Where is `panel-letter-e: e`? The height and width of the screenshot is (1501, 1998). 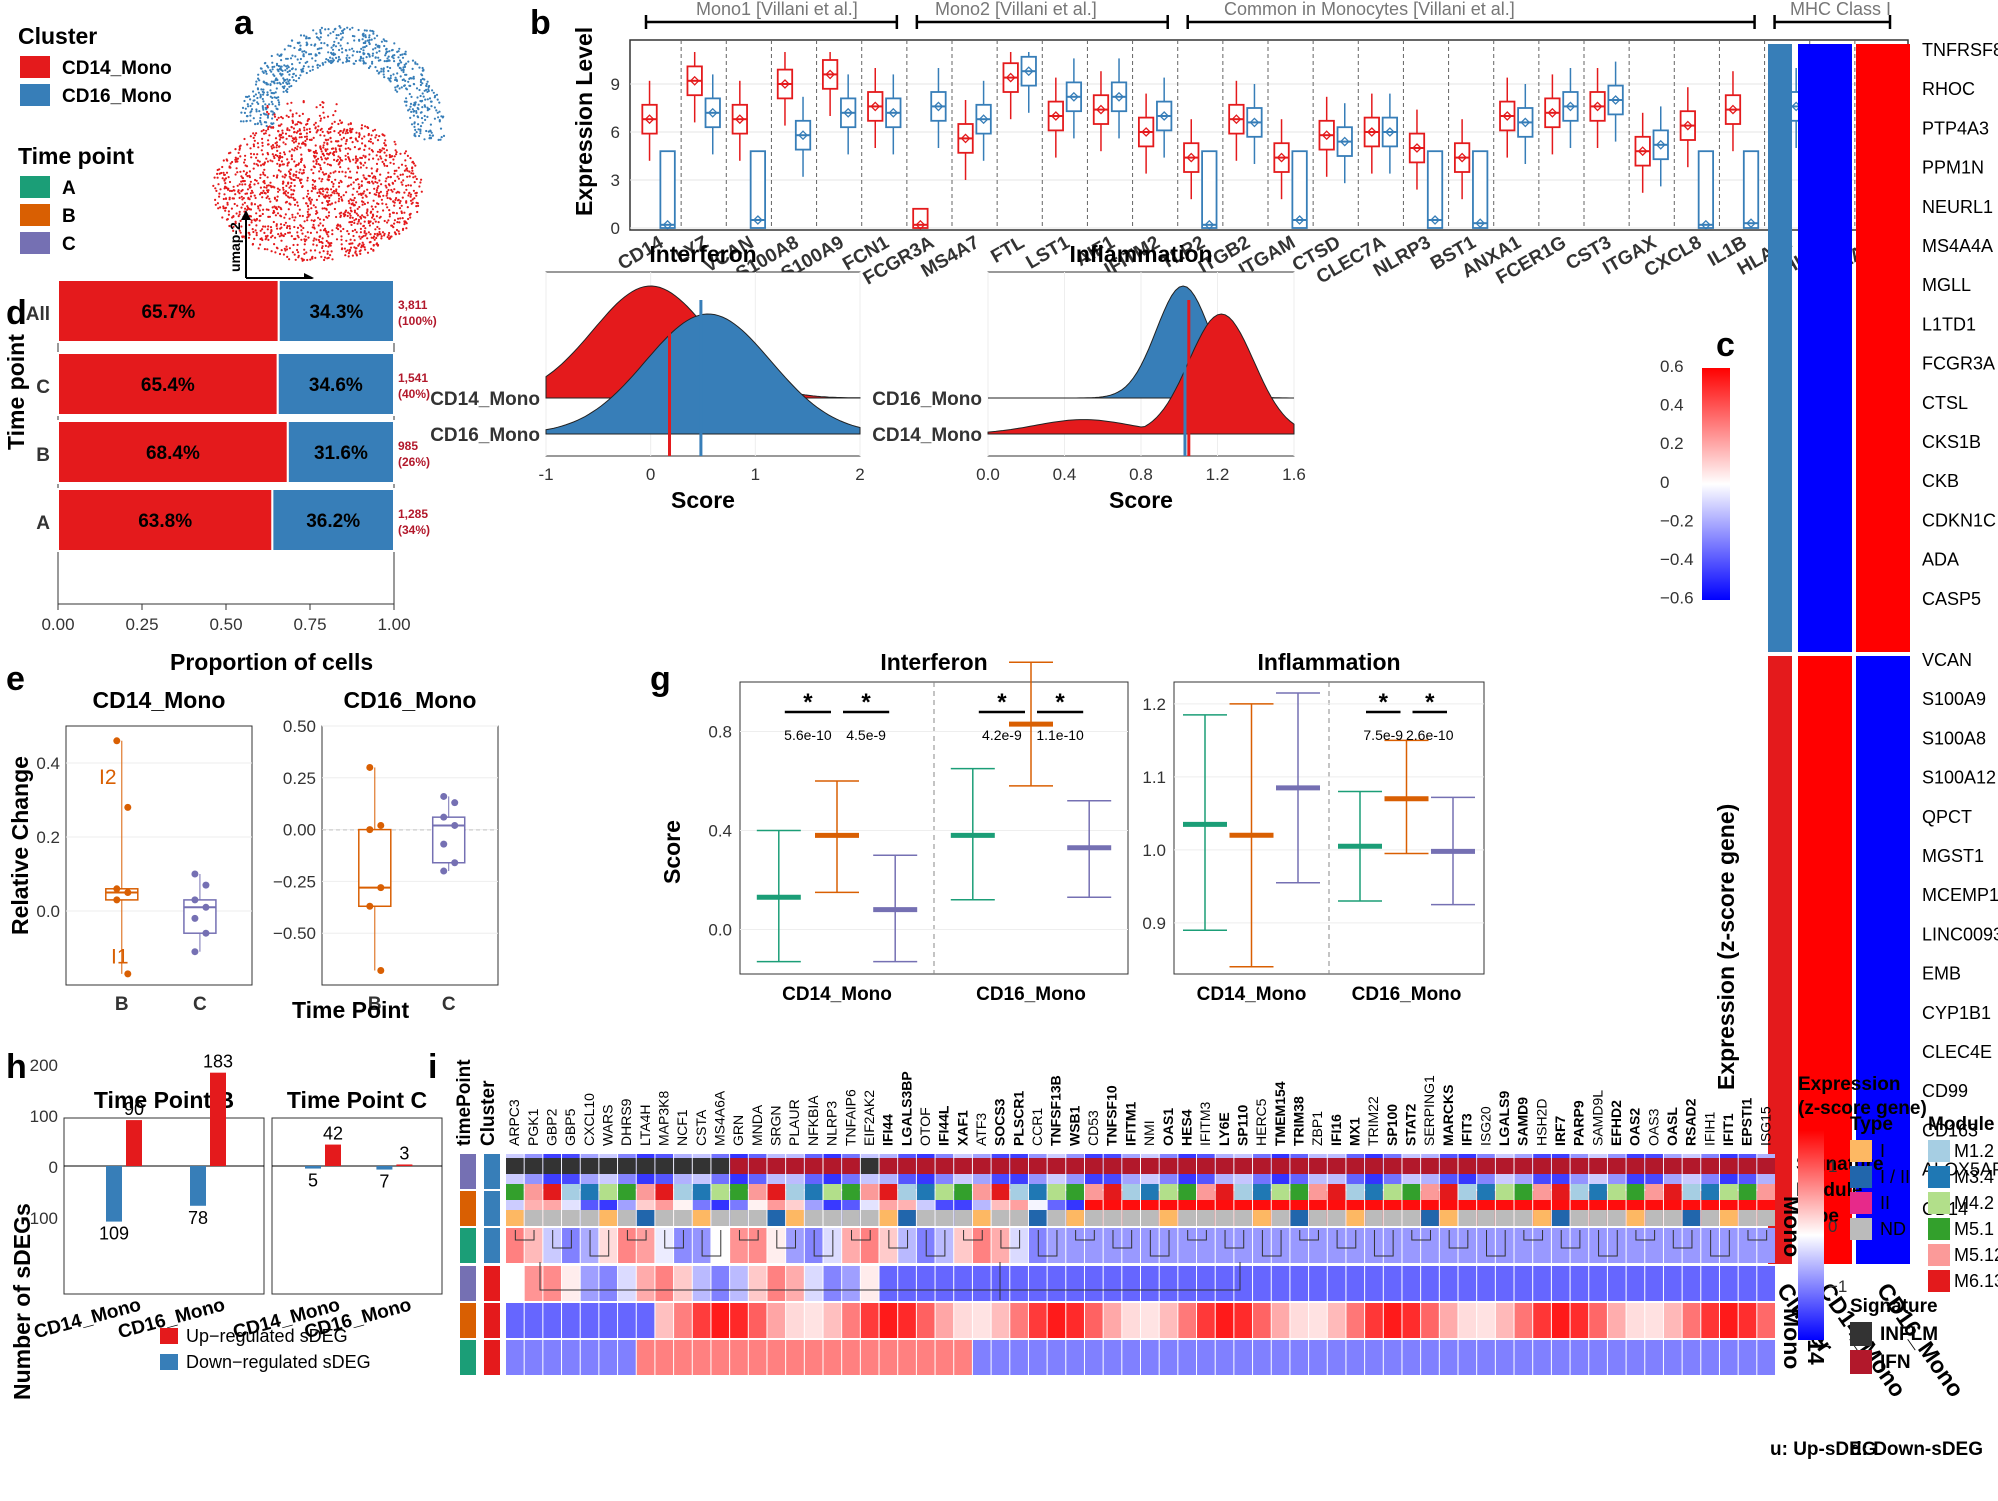
panel-letter-e: e is located at coordinates (15, 679).